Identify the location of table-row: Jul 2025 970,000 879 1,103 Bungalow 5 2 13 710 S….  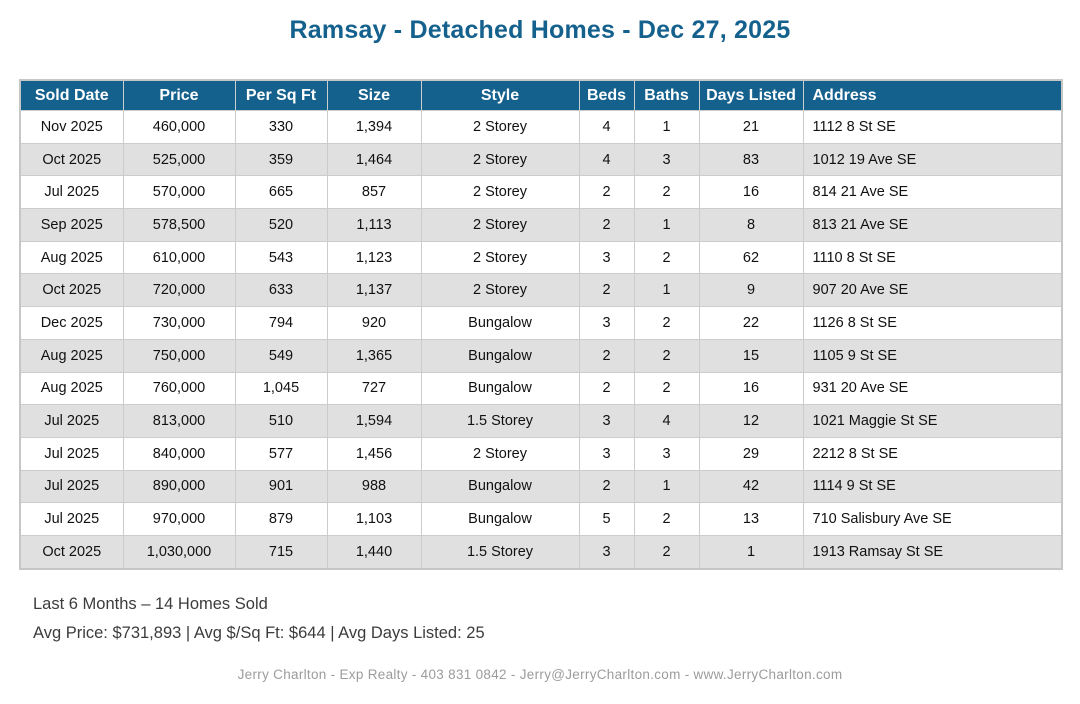
(541, 519).